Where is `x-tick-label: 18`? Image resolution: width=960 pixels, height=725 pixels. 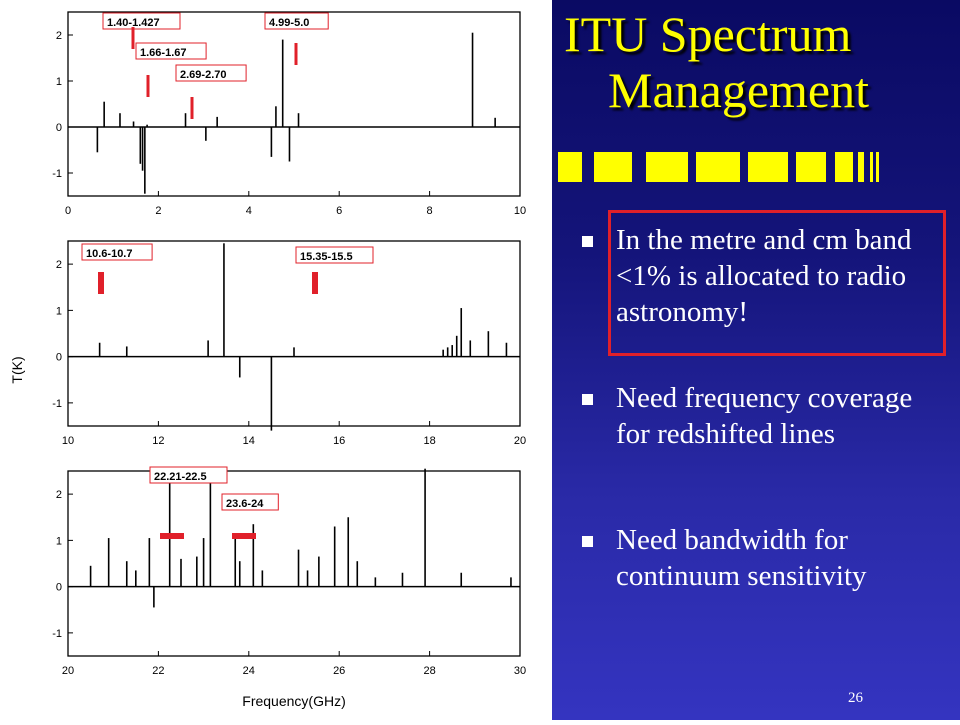
x-tick-label: 18 is located at coordinates (429, 441).